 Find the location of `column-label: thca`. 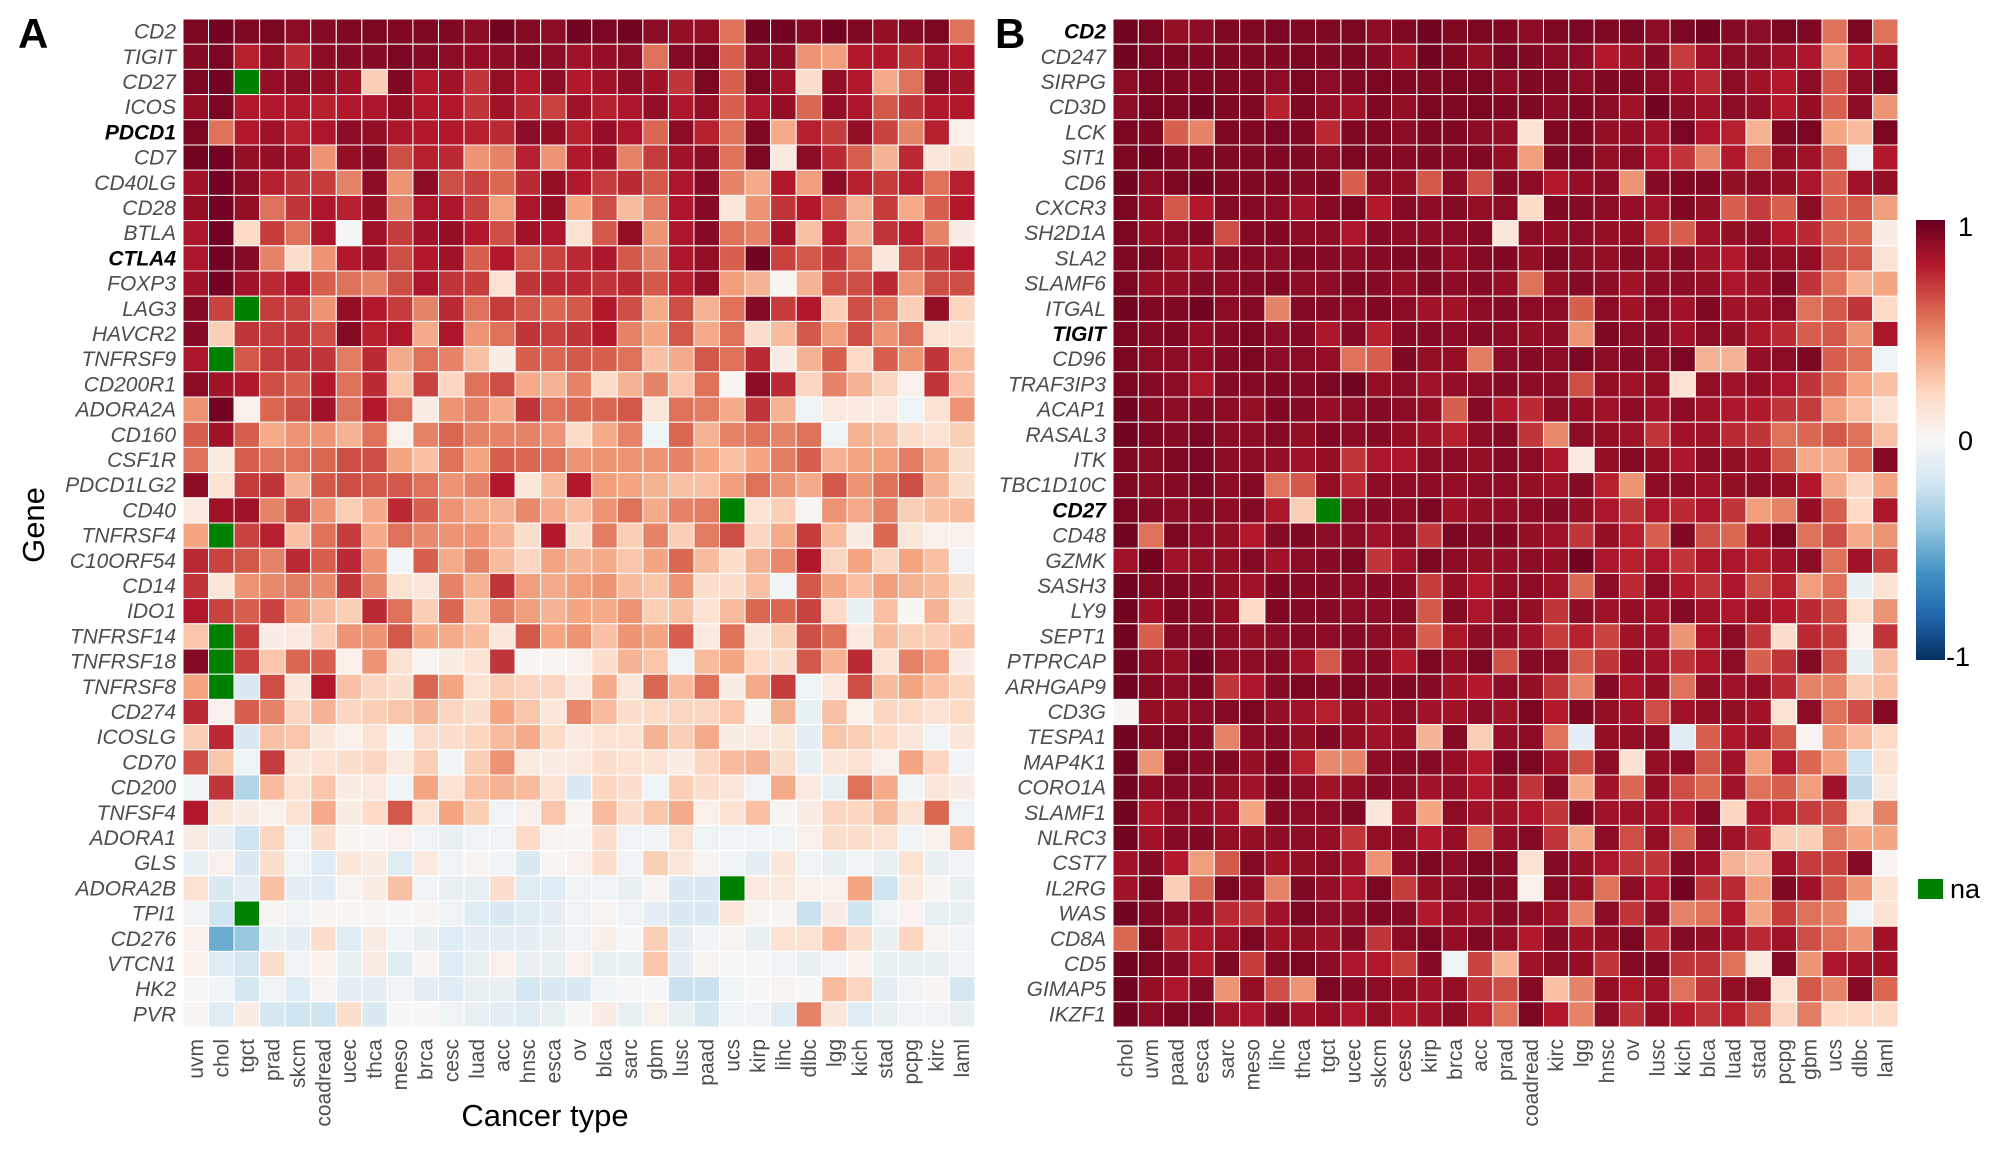

column-label: thca is located at coordinates (1303, 1059).